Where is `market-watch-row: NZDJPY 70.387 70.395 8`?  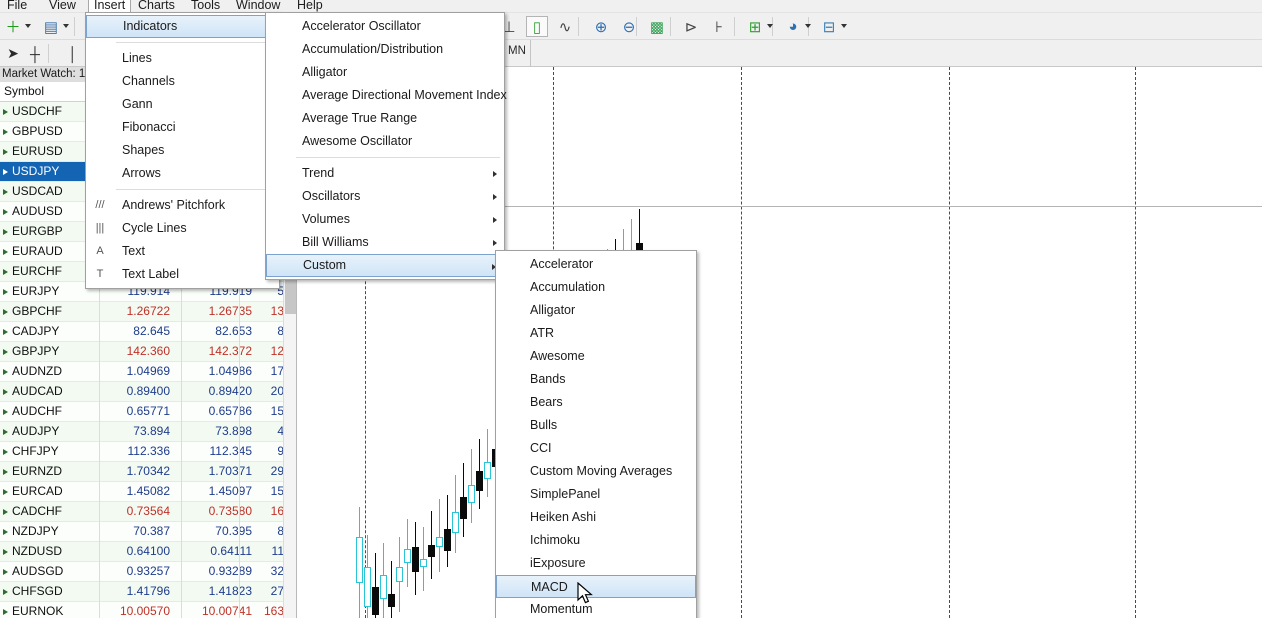 market-watch-row: NZDJPY 70.387 70.395 8 is located at coordinates (148, 532).